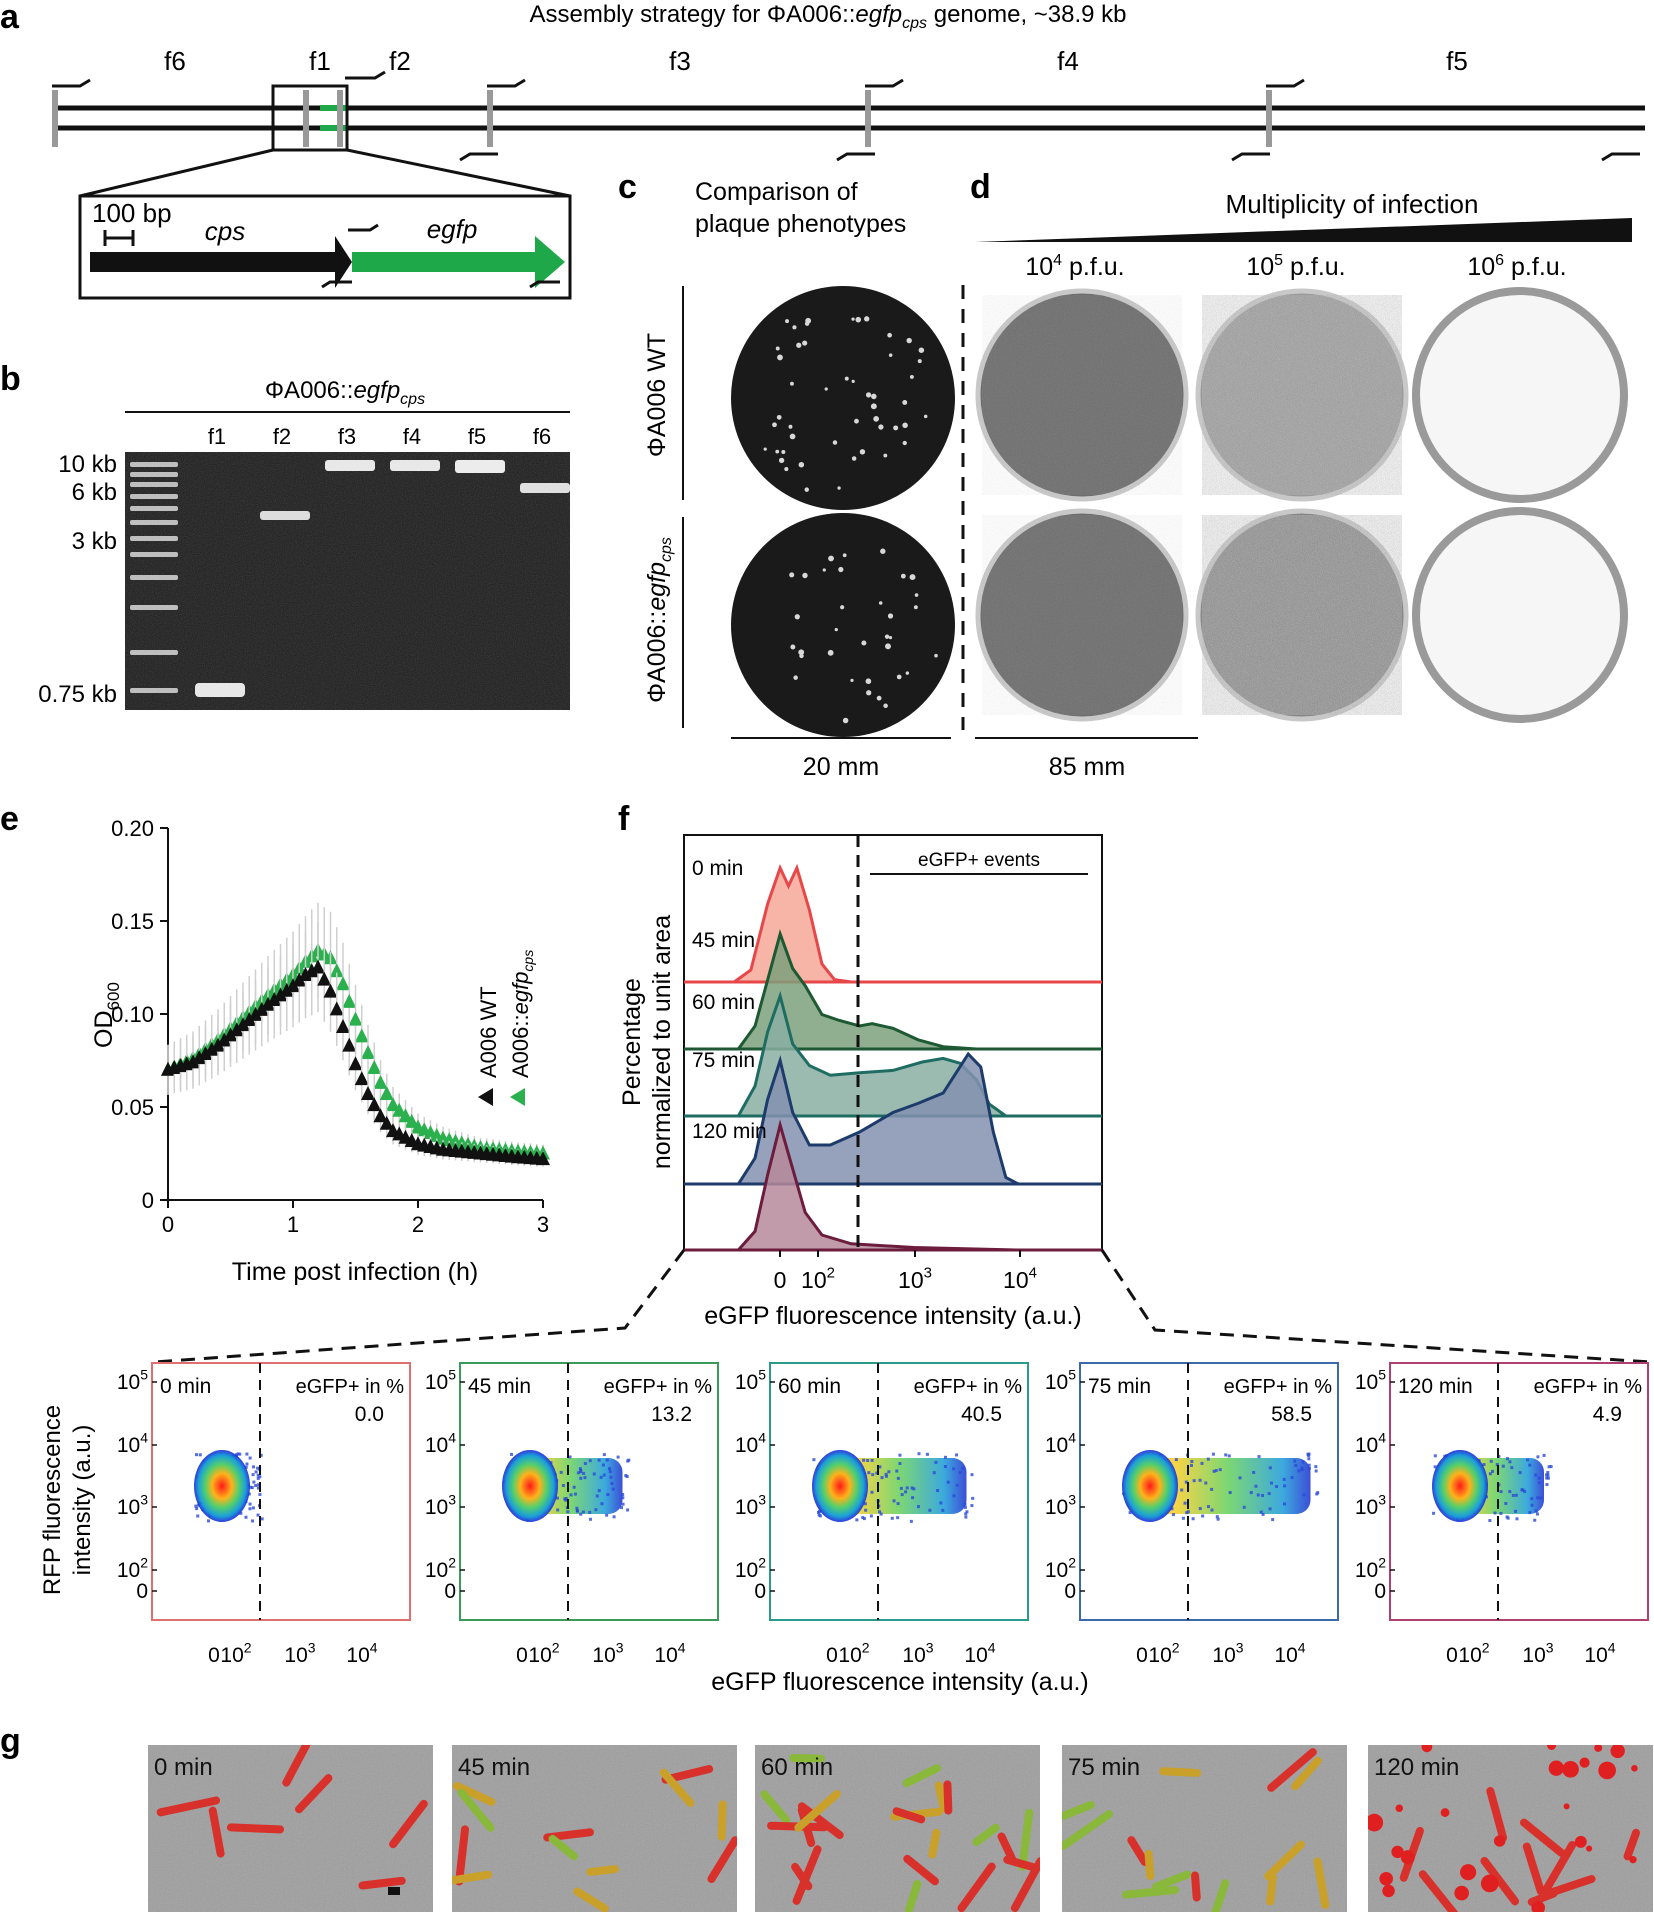 The height and width of the screenshot is (1912, 1654). What do you see at coordinates (979, 860) in the screenshot?
I see `gate-label: eGFP+ events` at bounding box center [979, 860].